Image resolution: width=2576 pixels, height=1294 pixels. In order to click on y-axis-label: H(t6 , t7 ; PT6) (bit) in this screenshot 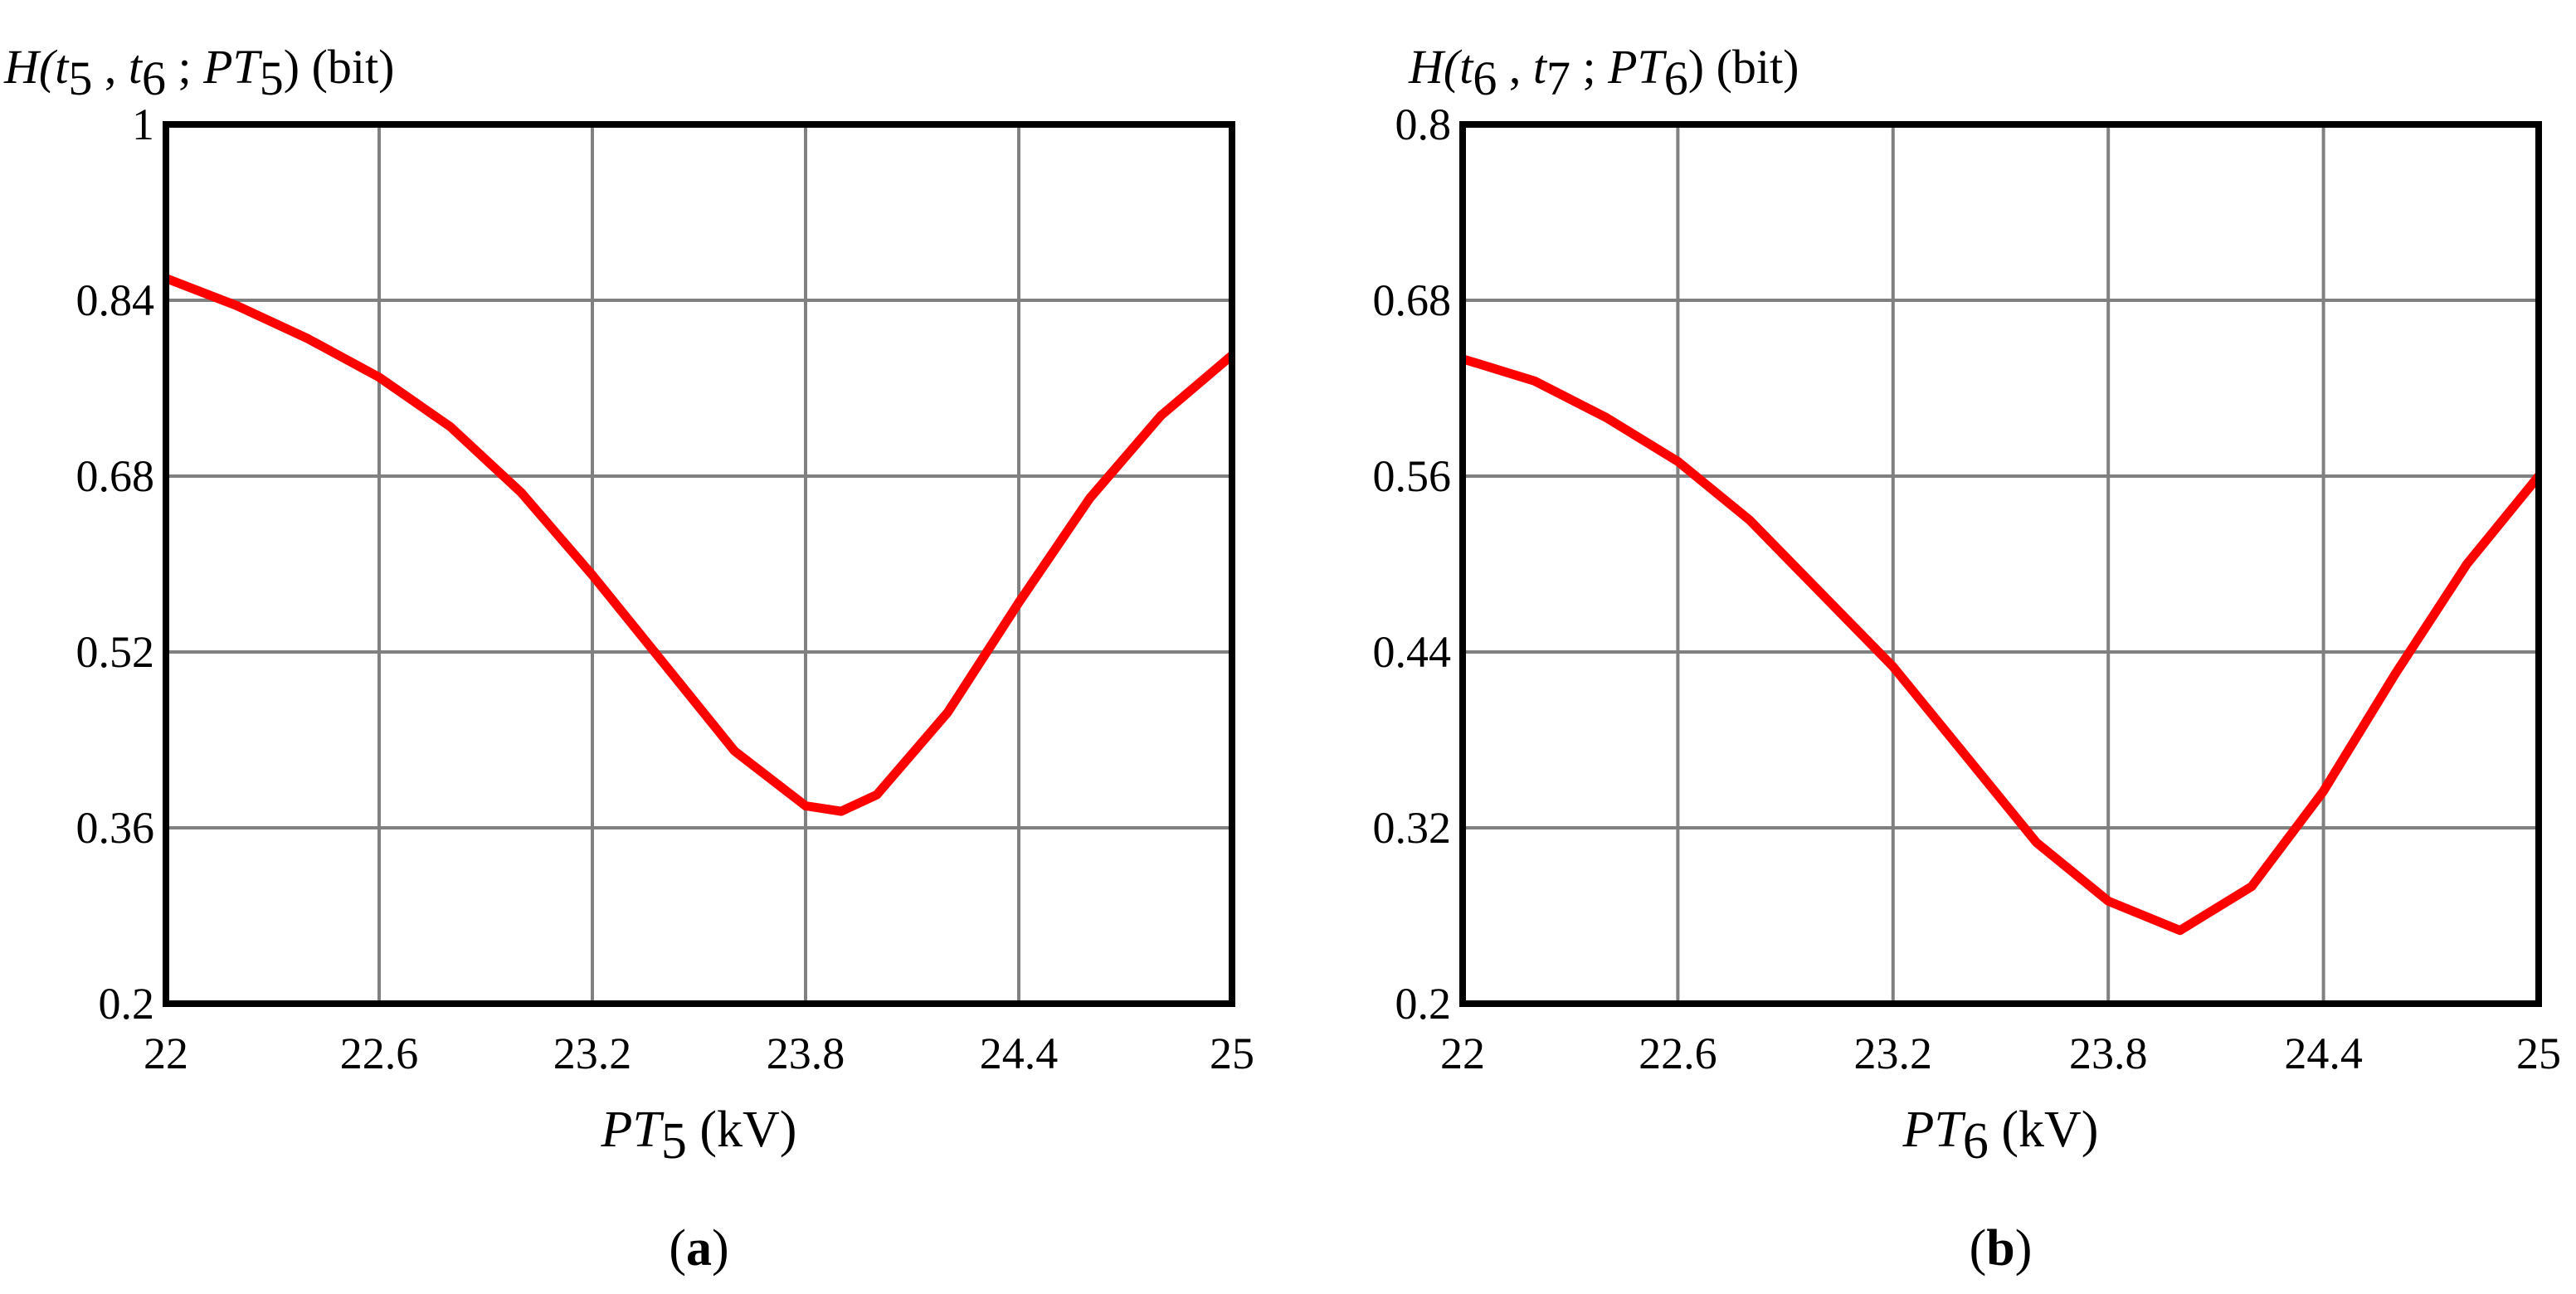, I will do `click(1603, 72)`.